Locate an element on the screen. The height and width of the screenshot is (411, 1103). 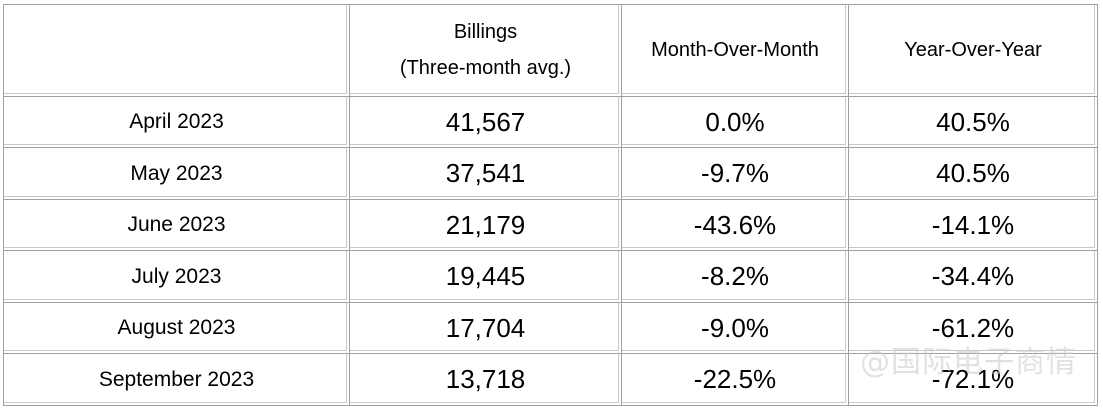
header-billings: Billings (Three-month avg.) is located at coordinates (486, 51).